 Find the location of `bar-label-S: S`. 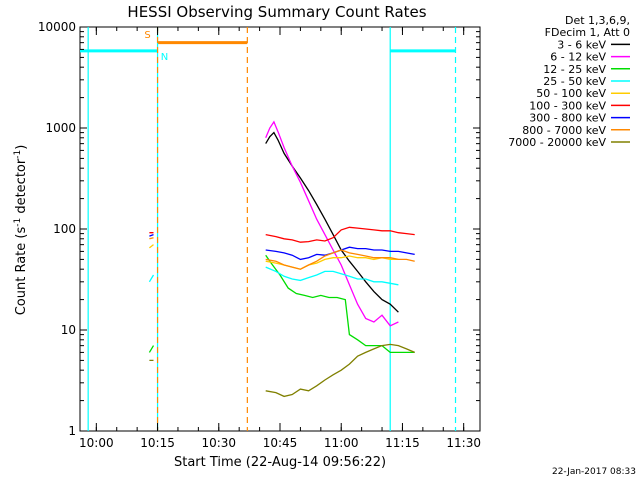

bar-label-S: S is located at coordinates (147, 35).